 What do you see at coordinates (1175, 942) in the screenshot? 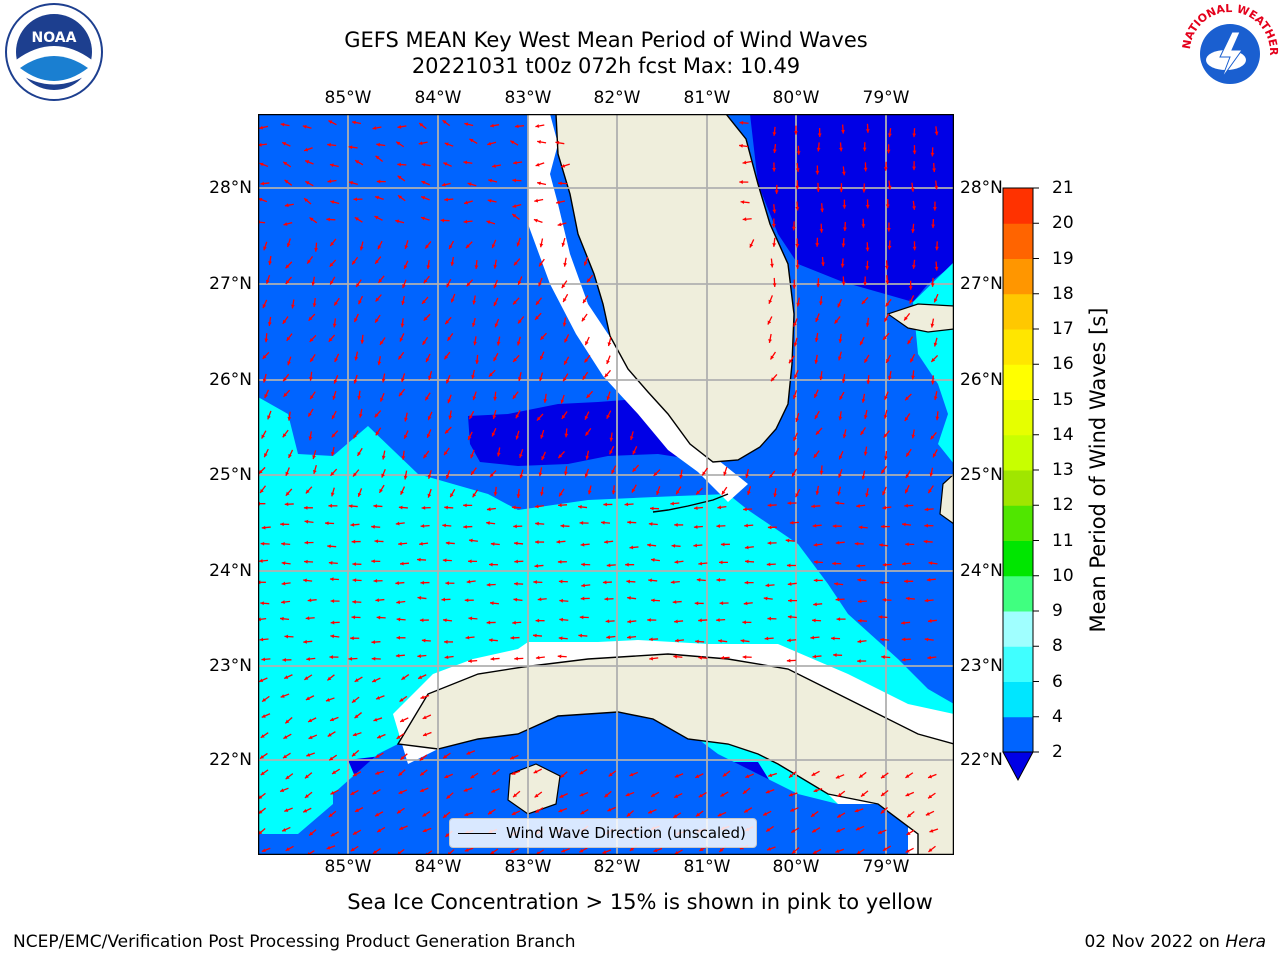
I see `footer-date: 02 Nov 2022 on Hera` at bounding box center [1175, 942].